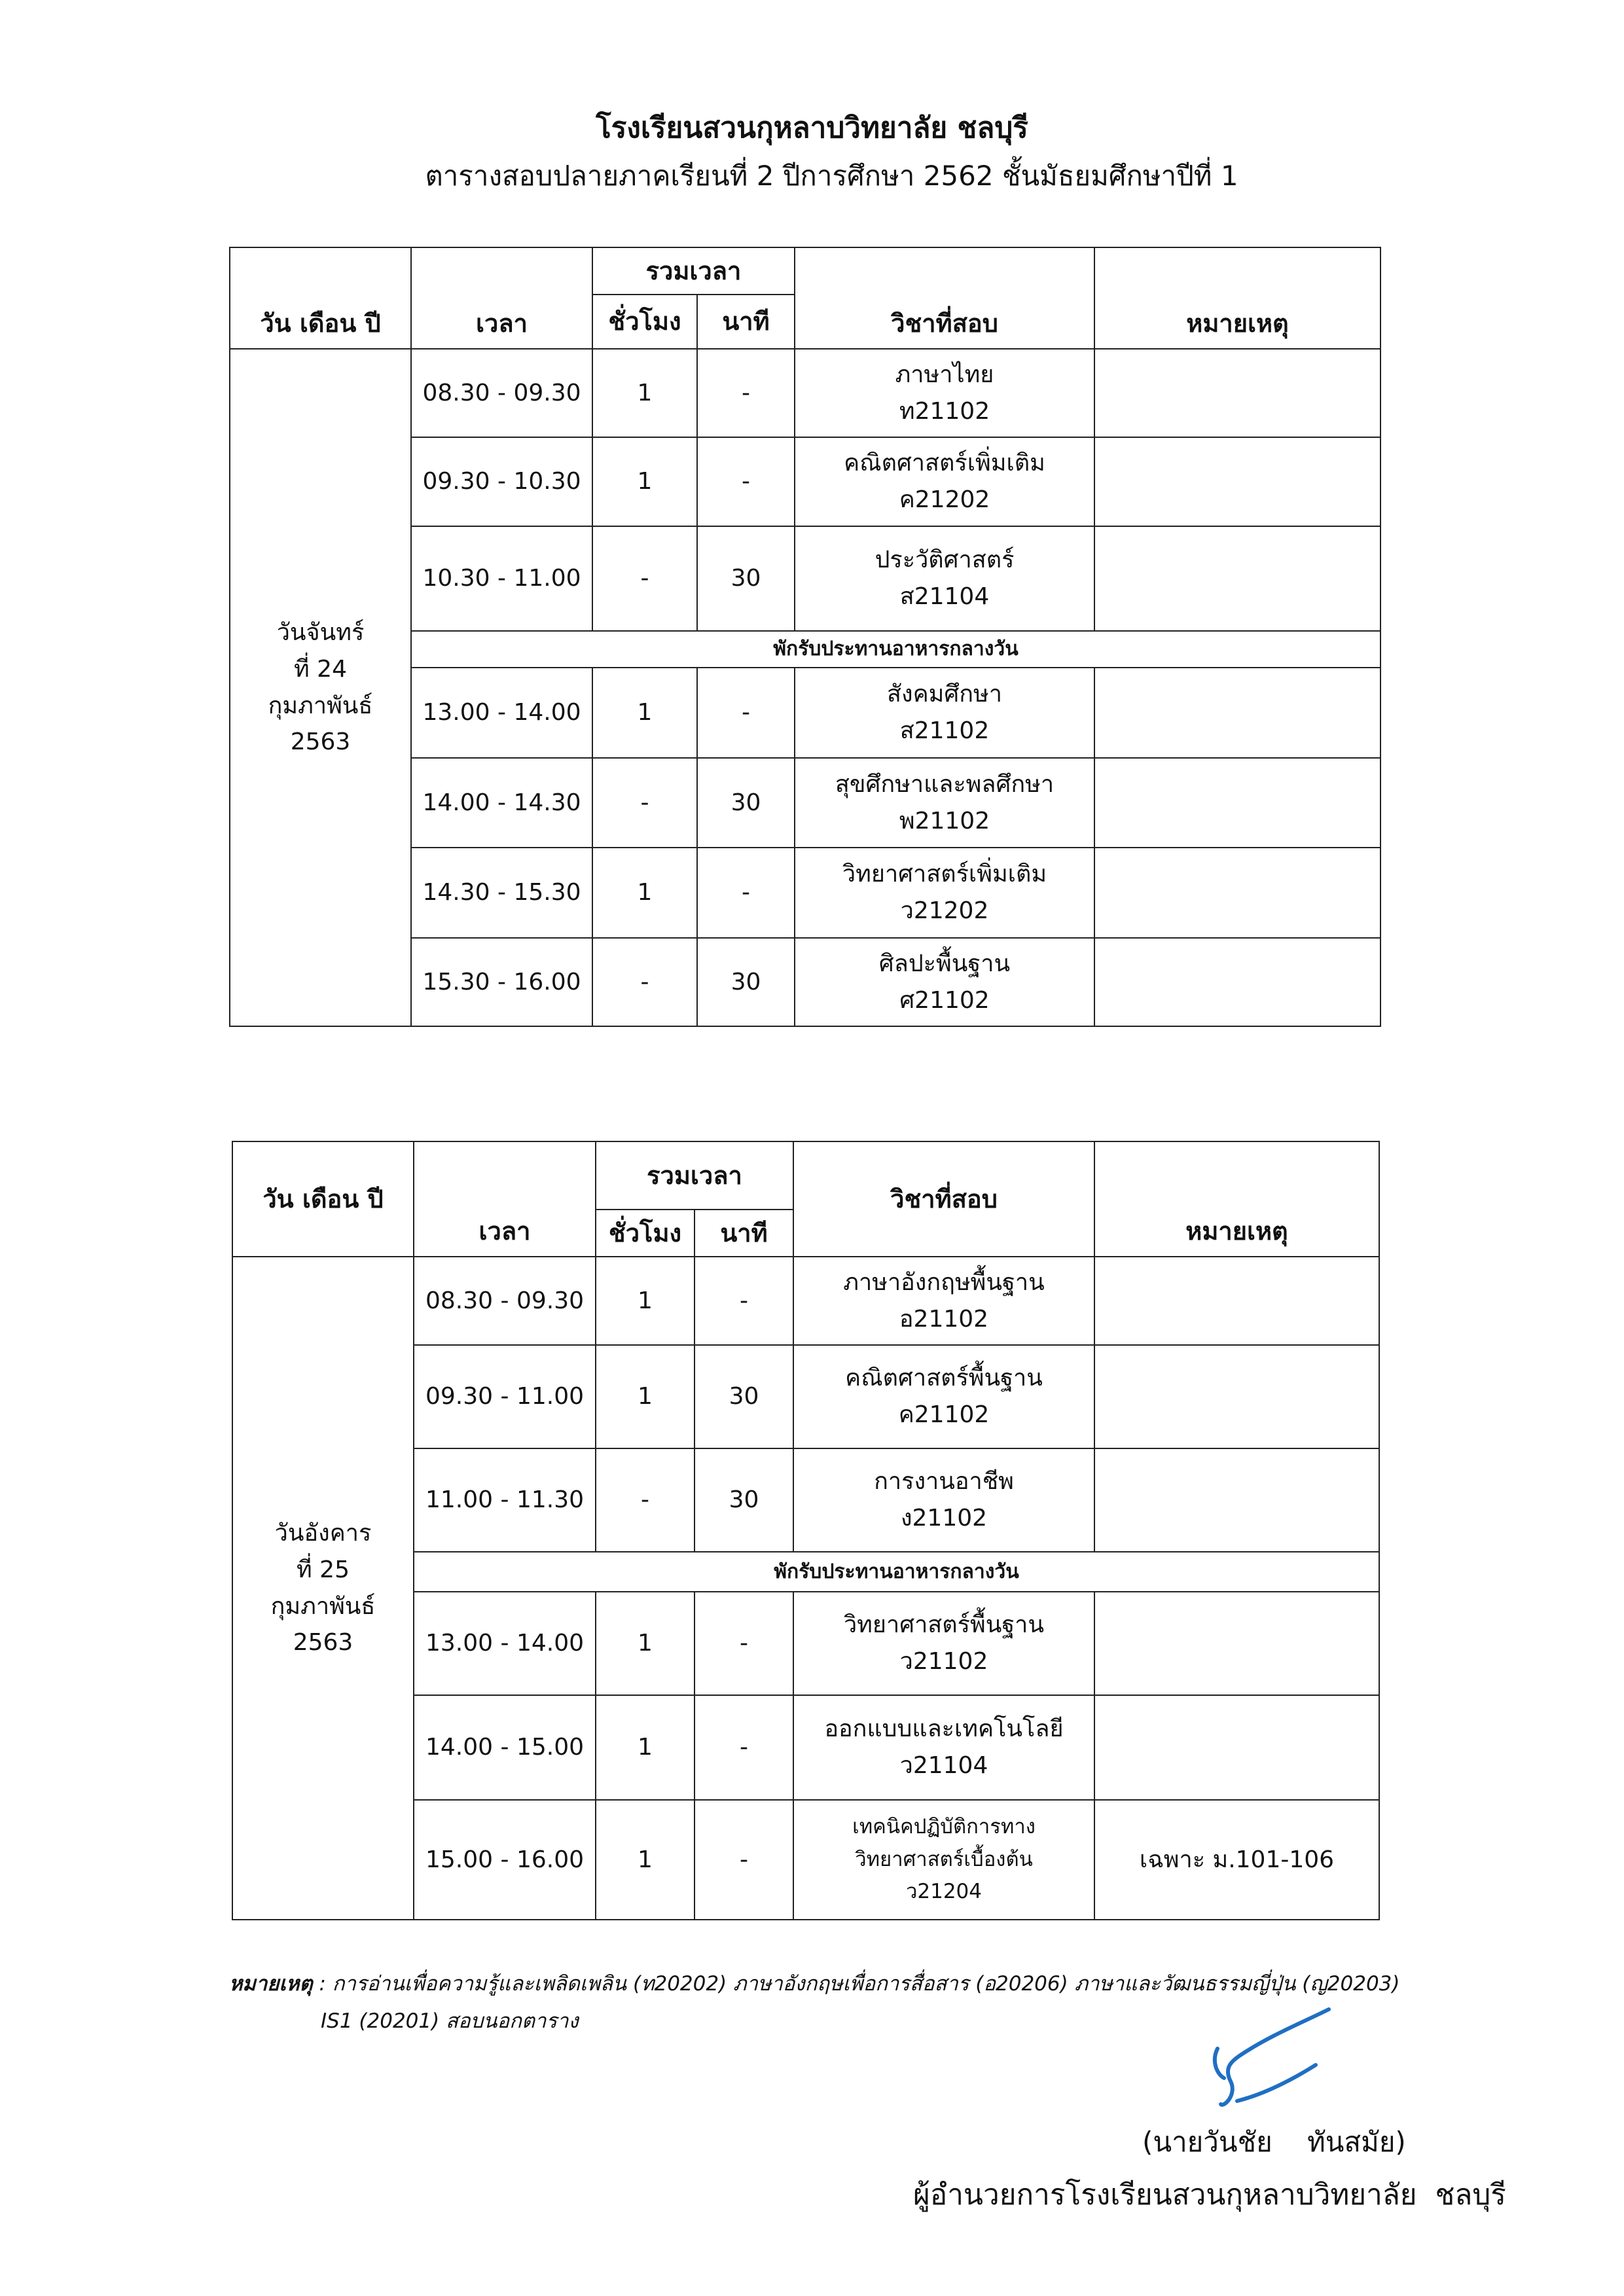 The image size is (1624, 2296). I want to click on table-row: 15.30 - 16.00-30 ศิลปะพื้นฐาน ศ21102, so click(805, 982).